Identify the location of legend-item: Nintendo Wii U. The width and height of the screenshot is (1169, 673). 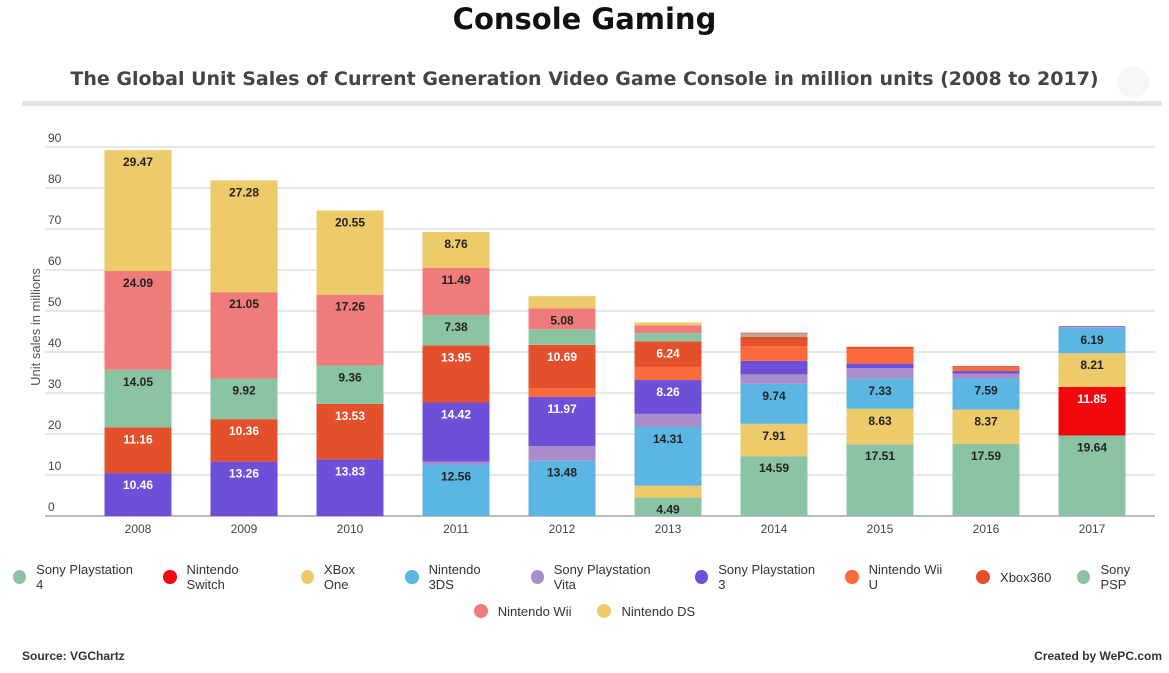
(897, 577).